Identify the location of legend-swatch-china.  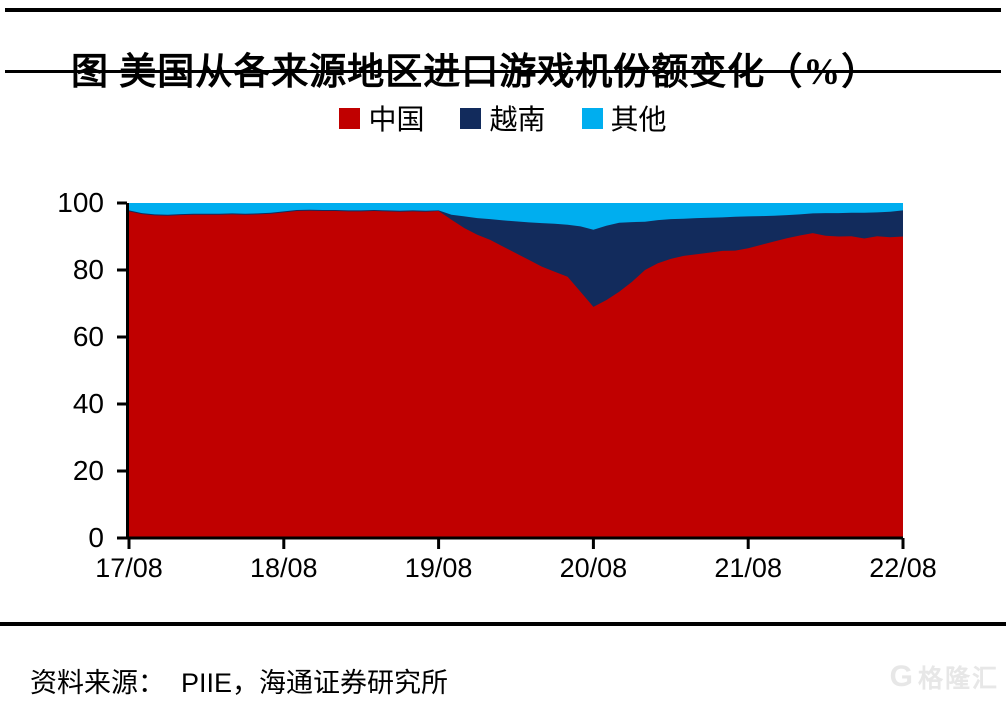
(350, 118).